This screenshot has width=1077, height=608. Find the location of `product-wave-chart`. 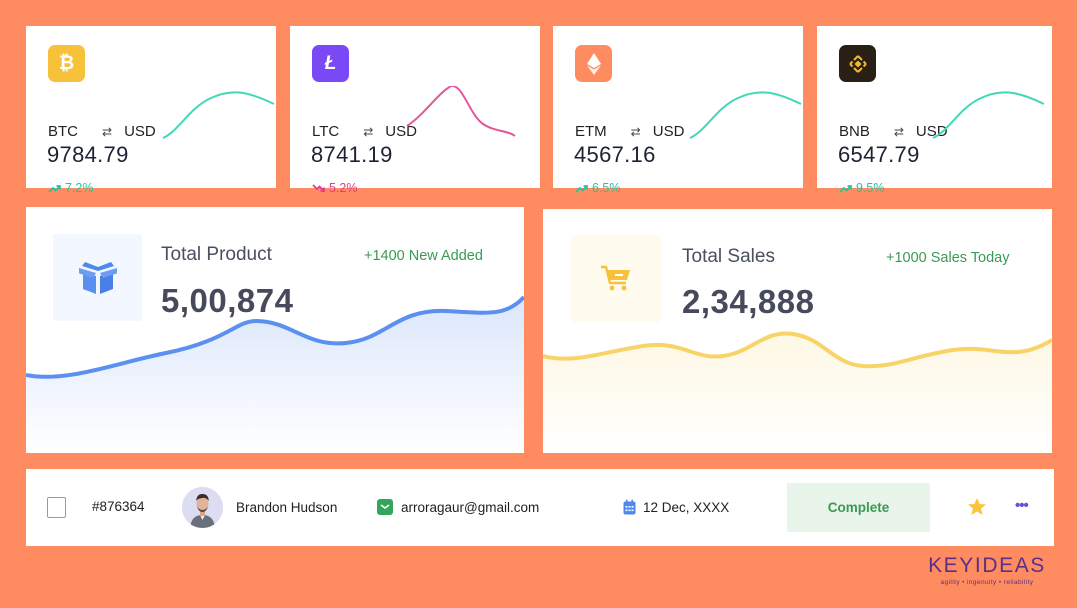

product-wave-chart is located at coordinates (275, 374).